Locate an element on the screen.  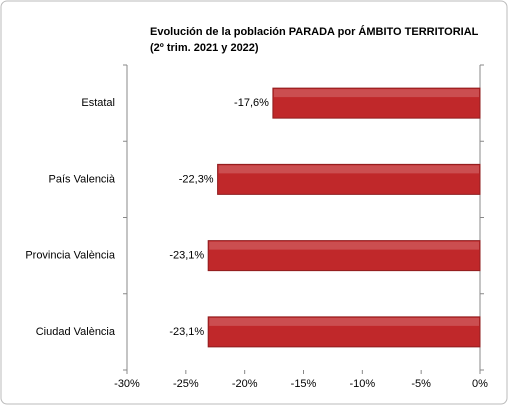
x-tick-label: -15% is located at coordinates (304, 384).